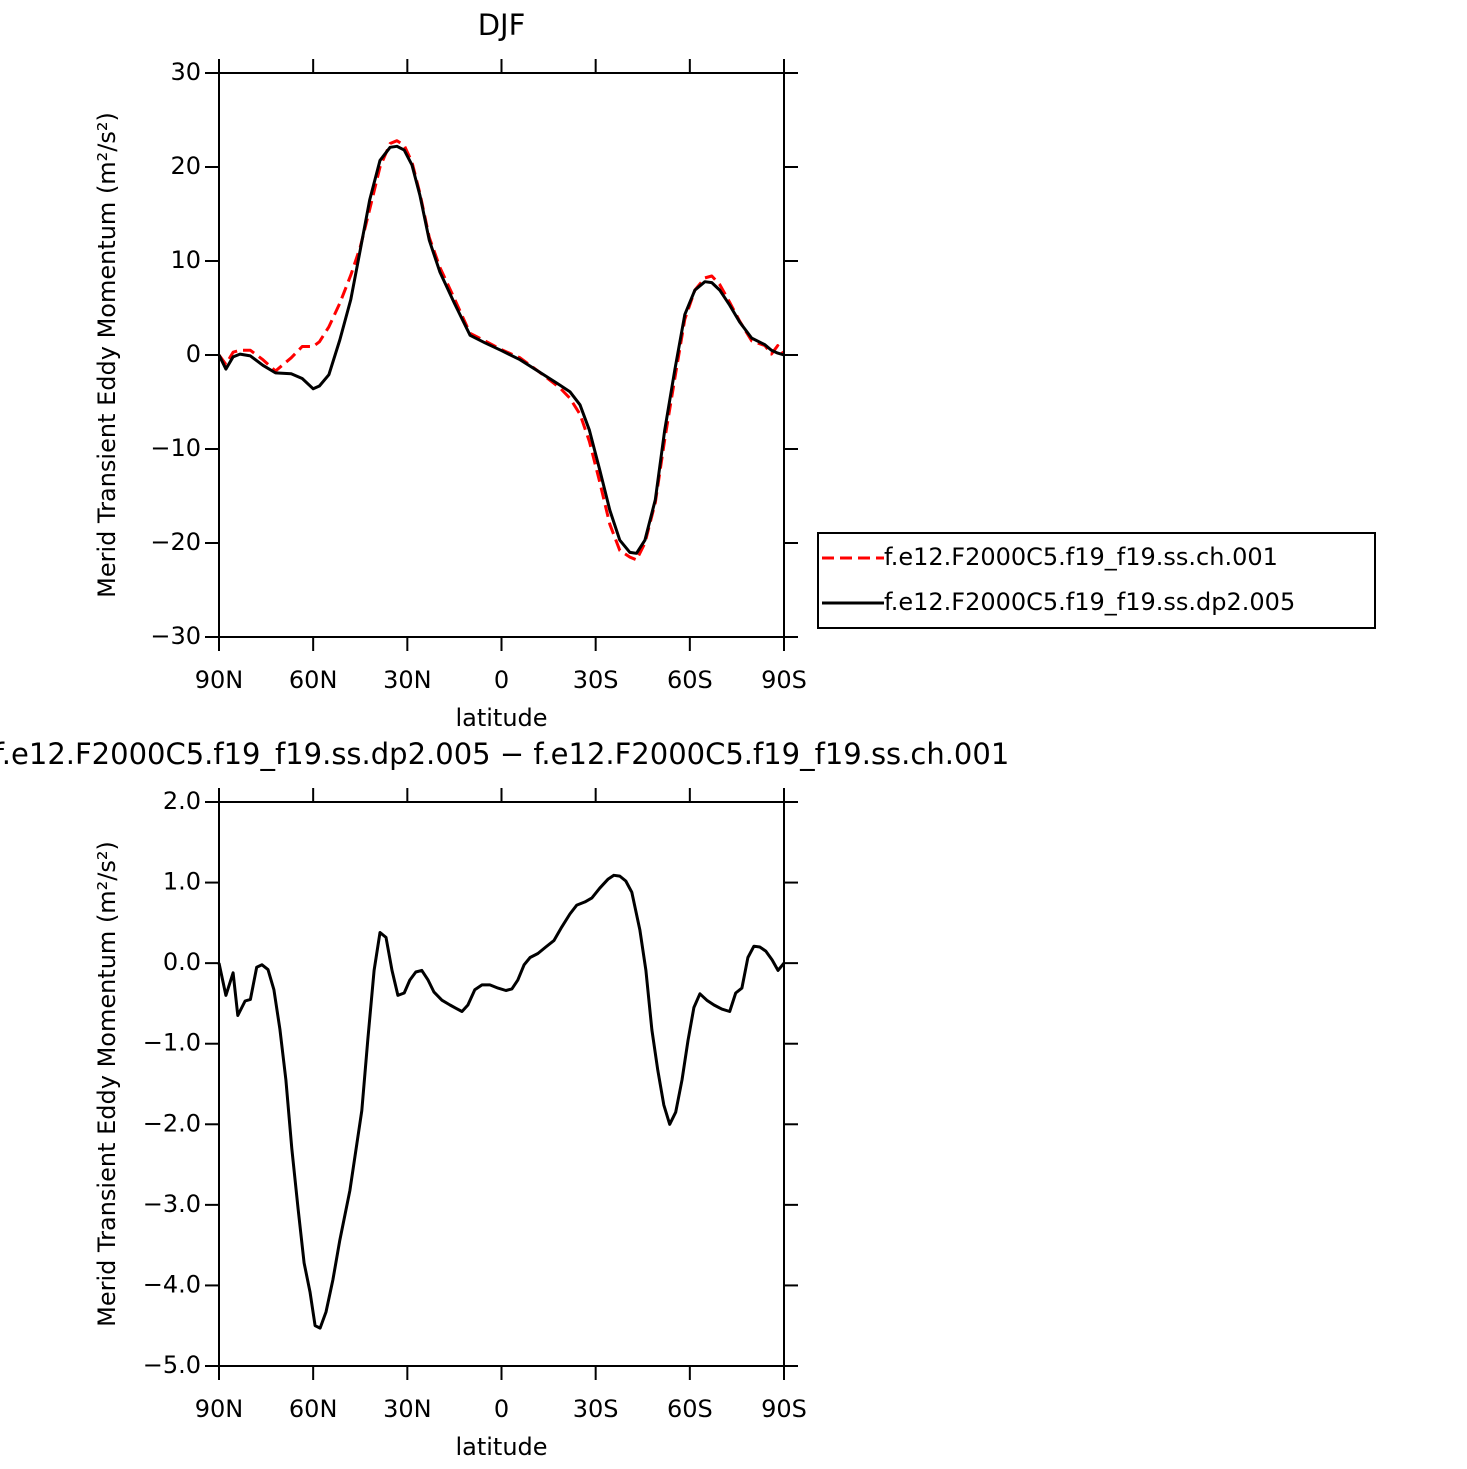 The width and height of the screenshot is (1467, 1469). I want to click on y-tick-label: −10, so click(175, 448).